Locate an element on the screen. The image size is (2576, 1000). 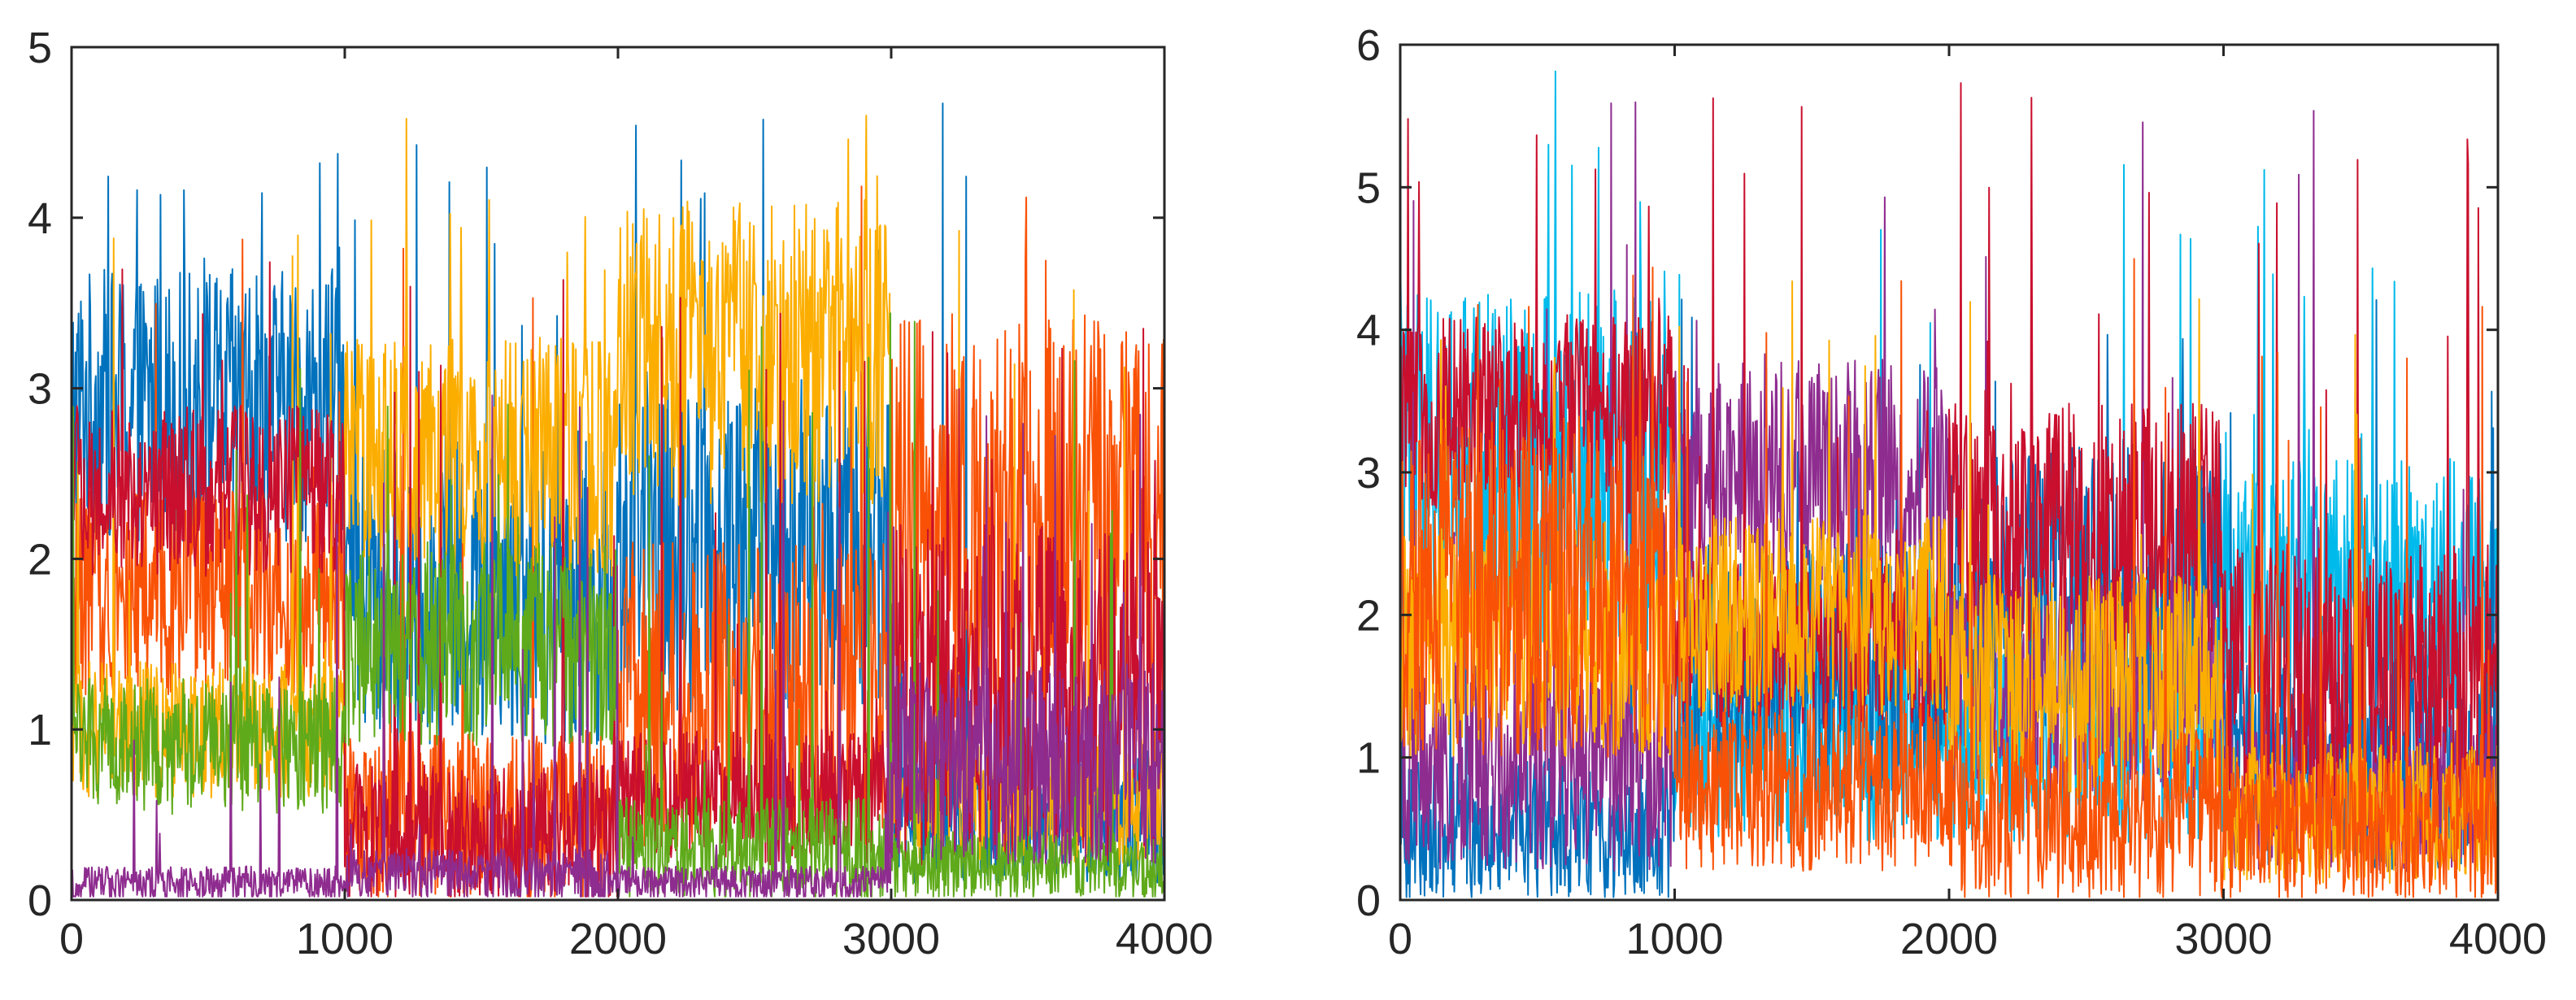
y-tick-label: 6 is located at coordinates (1369, 45).